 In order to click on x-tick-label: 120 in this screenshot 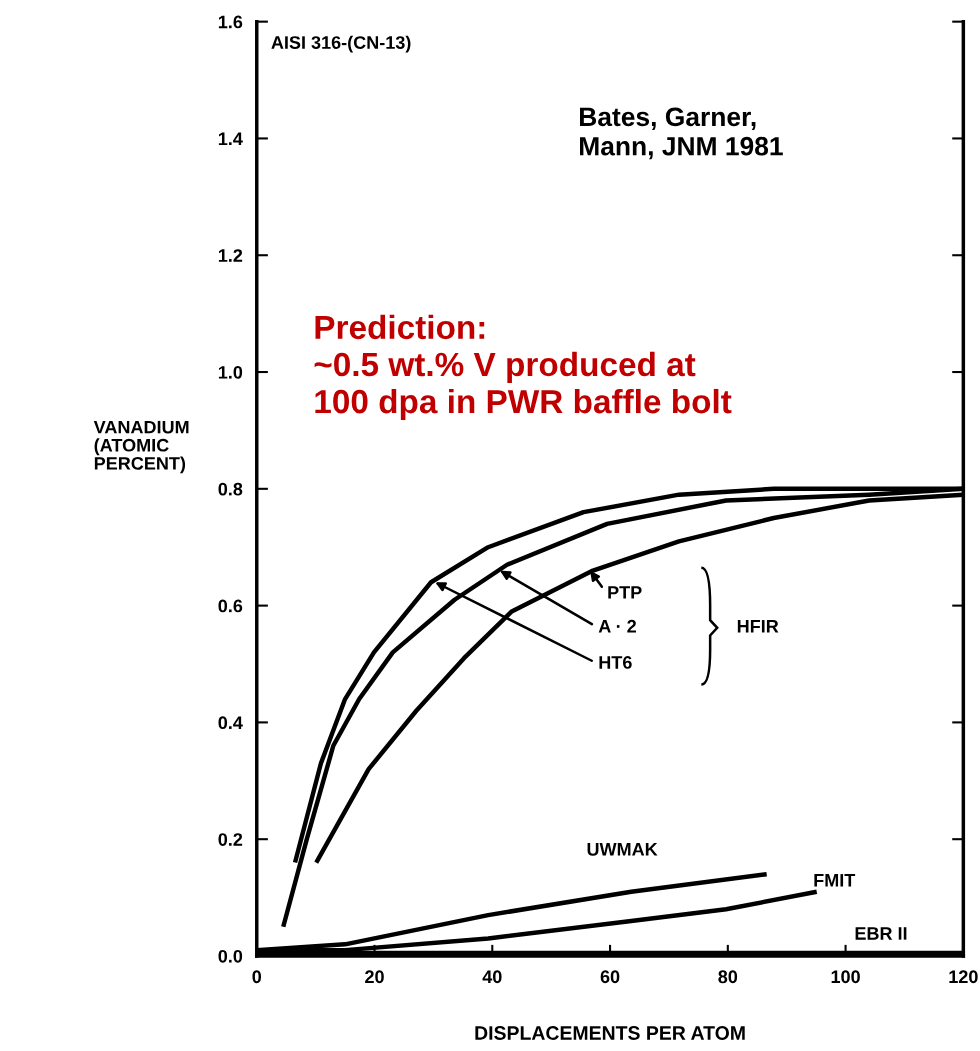, I will do `click(963, 977)`.